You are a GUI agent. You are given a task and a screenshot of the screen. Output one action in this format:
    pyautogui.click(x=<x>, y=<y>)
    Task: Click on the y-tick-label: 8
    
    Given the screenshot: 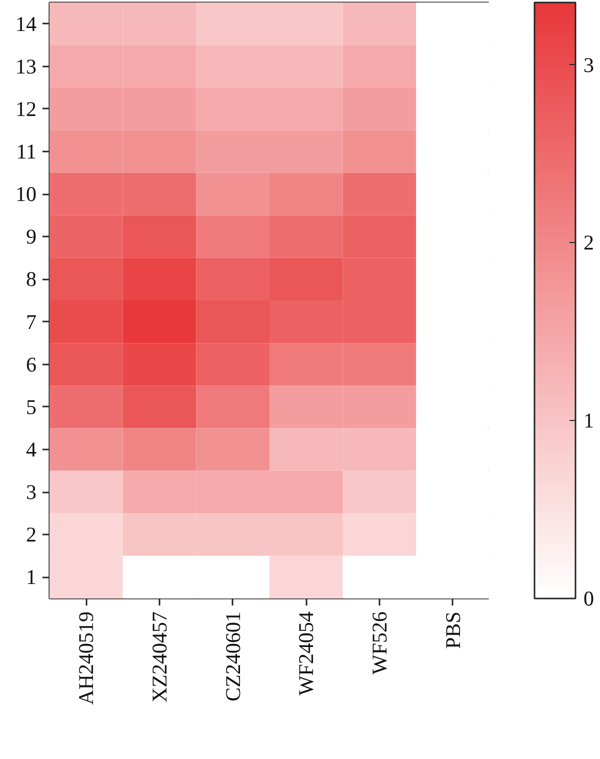 What is the action you would take?
    pyautogui.click(x=31, y=279)
    